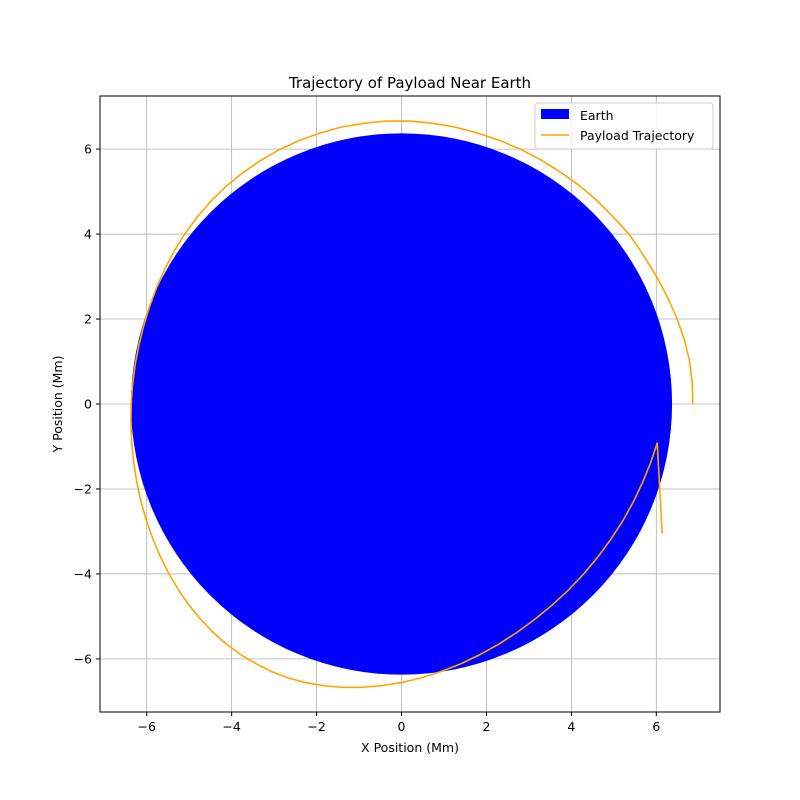 This screenshot has height=800, width=800. Describe the element at coordinates (146, 726) in the screenshot. I see `x-tick-label: −6` at that location.